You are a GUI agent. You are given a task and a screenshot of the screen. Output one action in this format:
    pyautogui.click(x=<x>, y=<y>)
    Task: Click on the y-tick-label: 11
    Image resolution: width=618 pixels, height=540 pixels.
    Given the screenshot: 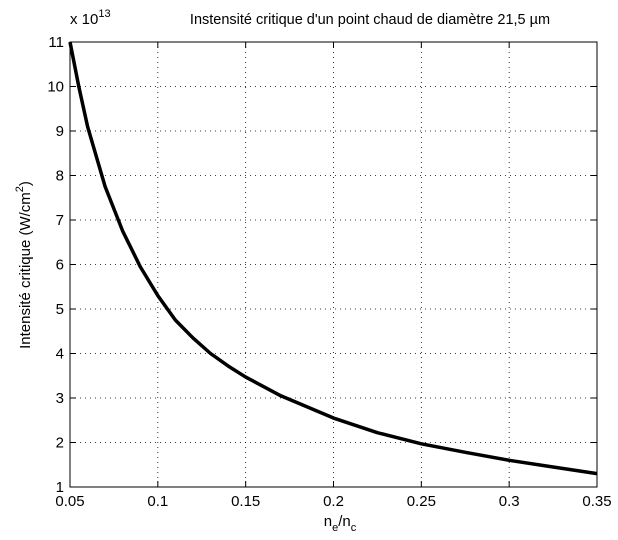 What is the action you would take?
    pyautogui.click(x=56, y=42)
    